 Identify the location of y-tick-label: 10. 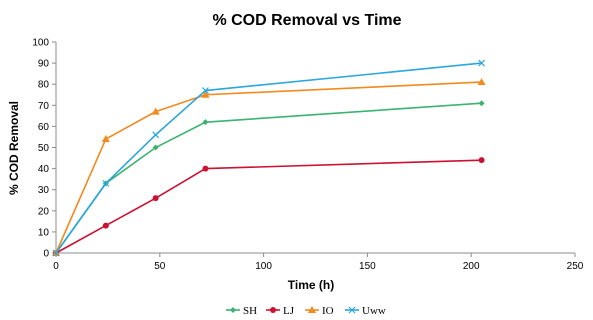
(44, 232).